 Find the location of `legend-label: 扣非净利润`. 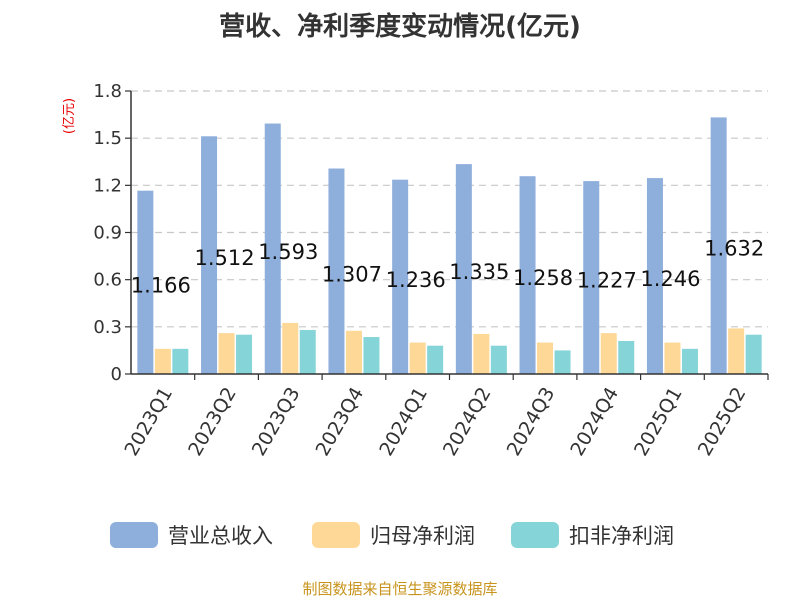

legend-label: 扣非净利润 is located at coordinates (621, 536).